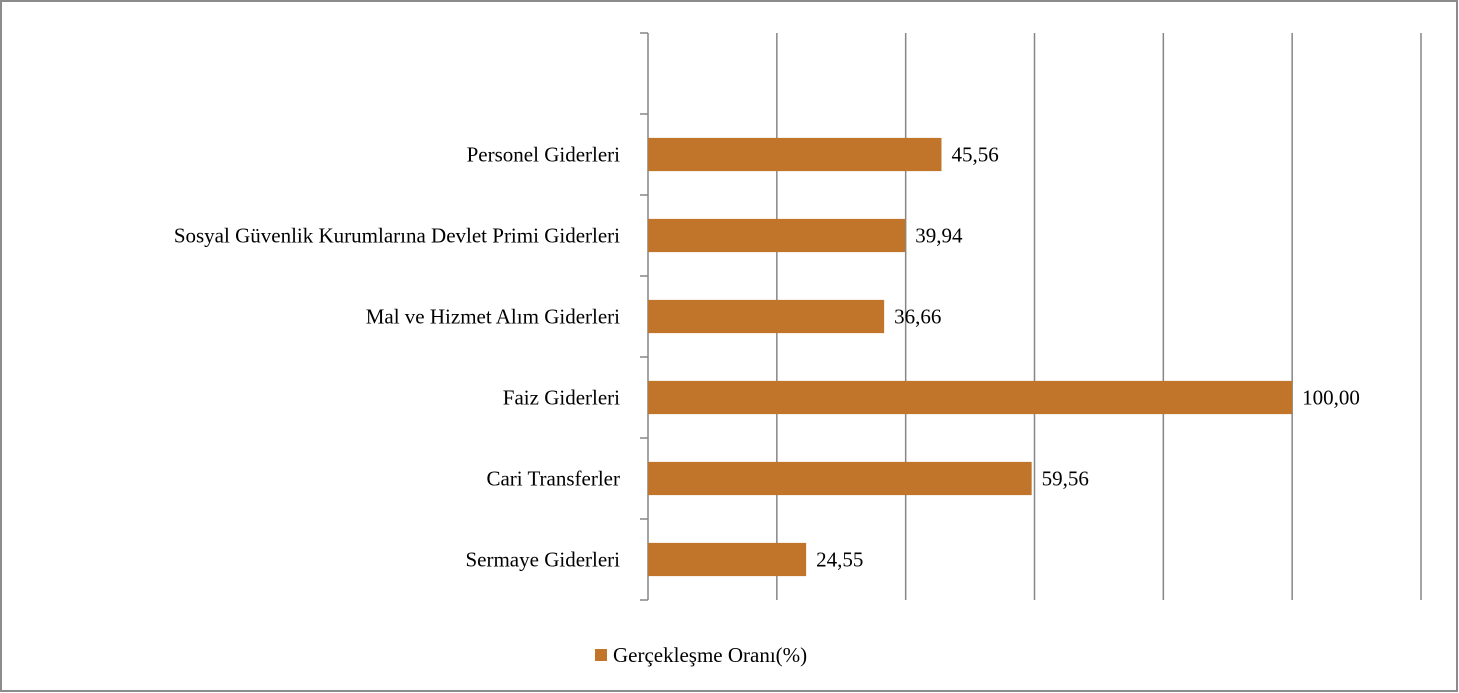 The image size is (1459, 693). I want to click on data-label: 100,00, so click(1331, 397).